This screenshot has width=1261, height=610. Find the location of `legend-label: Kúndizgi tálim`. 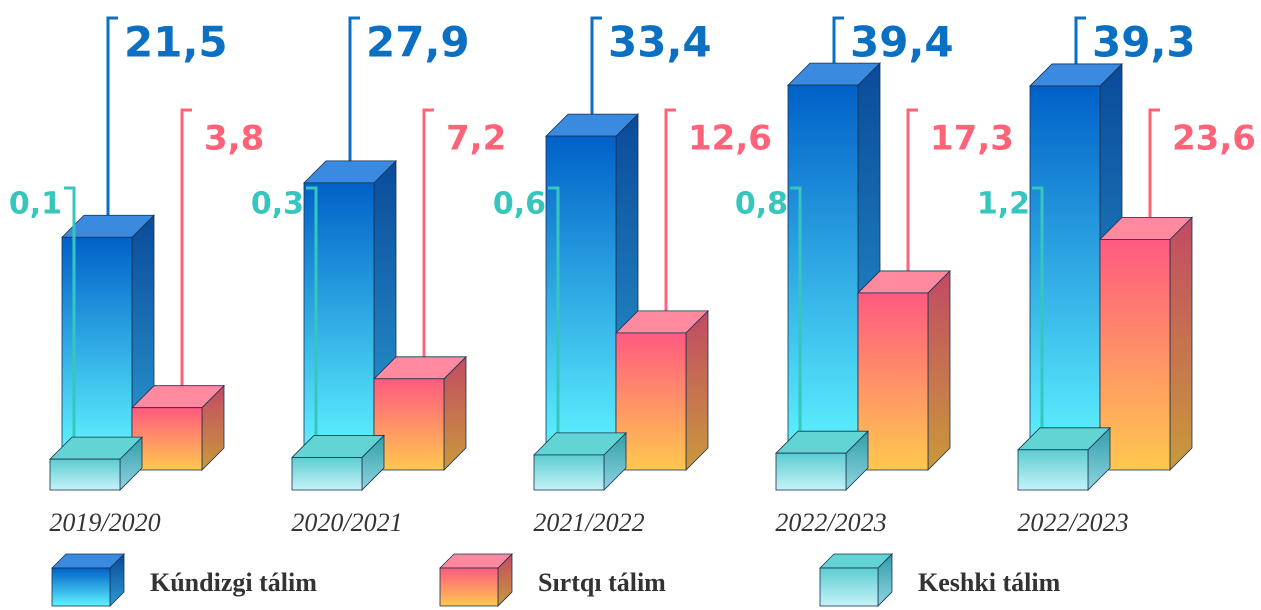

legend-label: Kúndizgi tálim is located at coordinates (233, 582).